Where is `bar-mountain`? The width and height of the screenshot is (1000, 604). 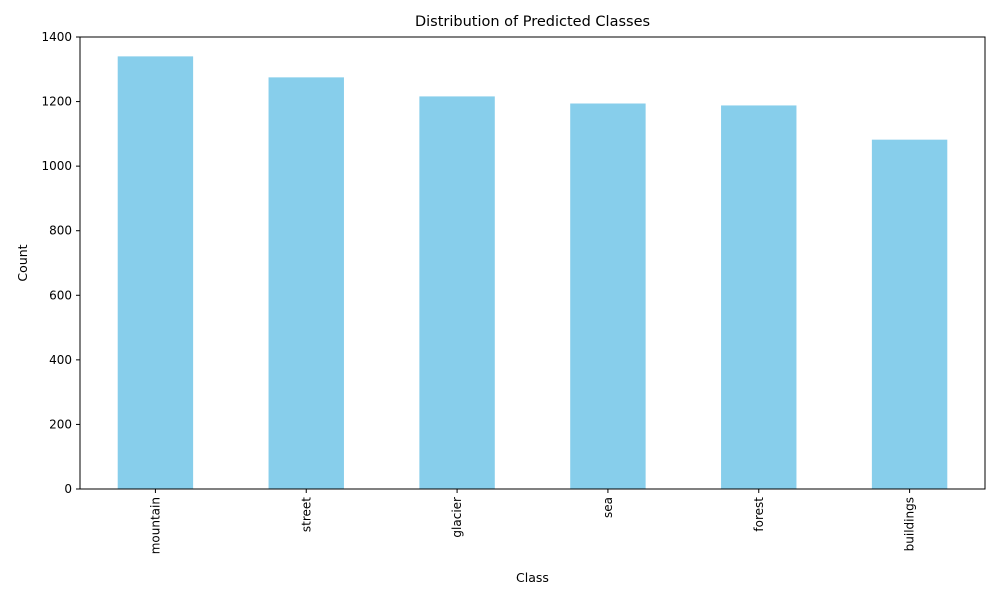 bar-mountain is located at coordinates (155, 272).